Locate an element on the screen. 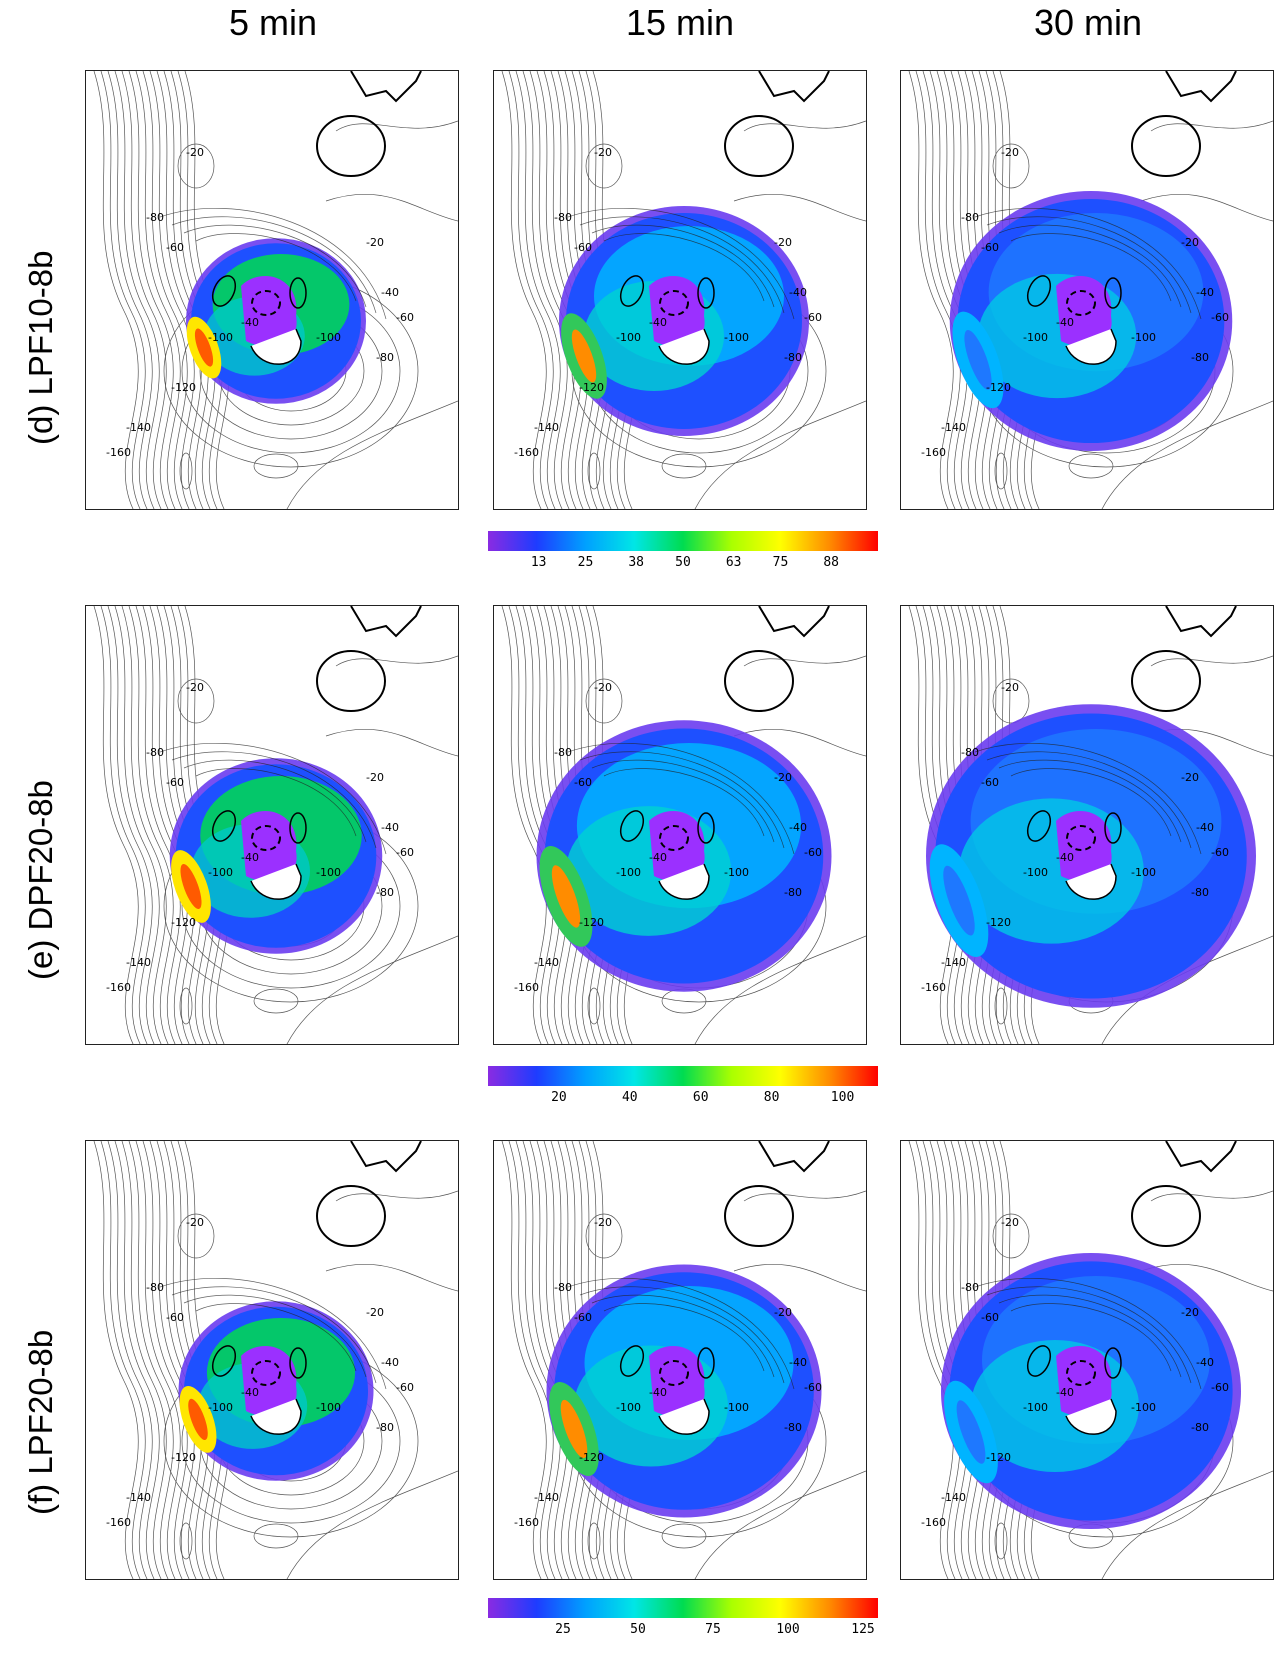  row-title-e: (e) DPF20-8b is located at coordinates (40, 880).